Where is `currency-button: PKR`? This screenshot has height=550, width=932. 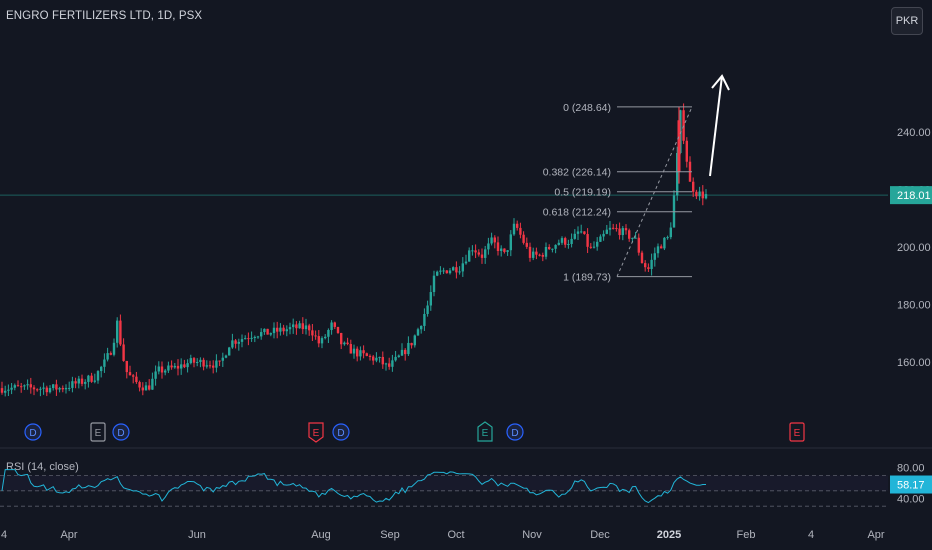 currency-button: PKR is located at coordinates (907, 21).